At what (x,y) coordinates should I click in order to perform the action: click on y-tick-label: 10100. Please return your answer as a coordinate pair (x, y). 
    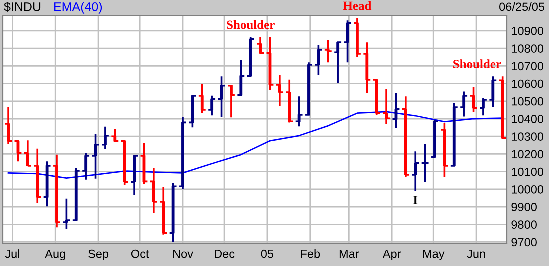
    Looking at the image, I should click on (528, 172).